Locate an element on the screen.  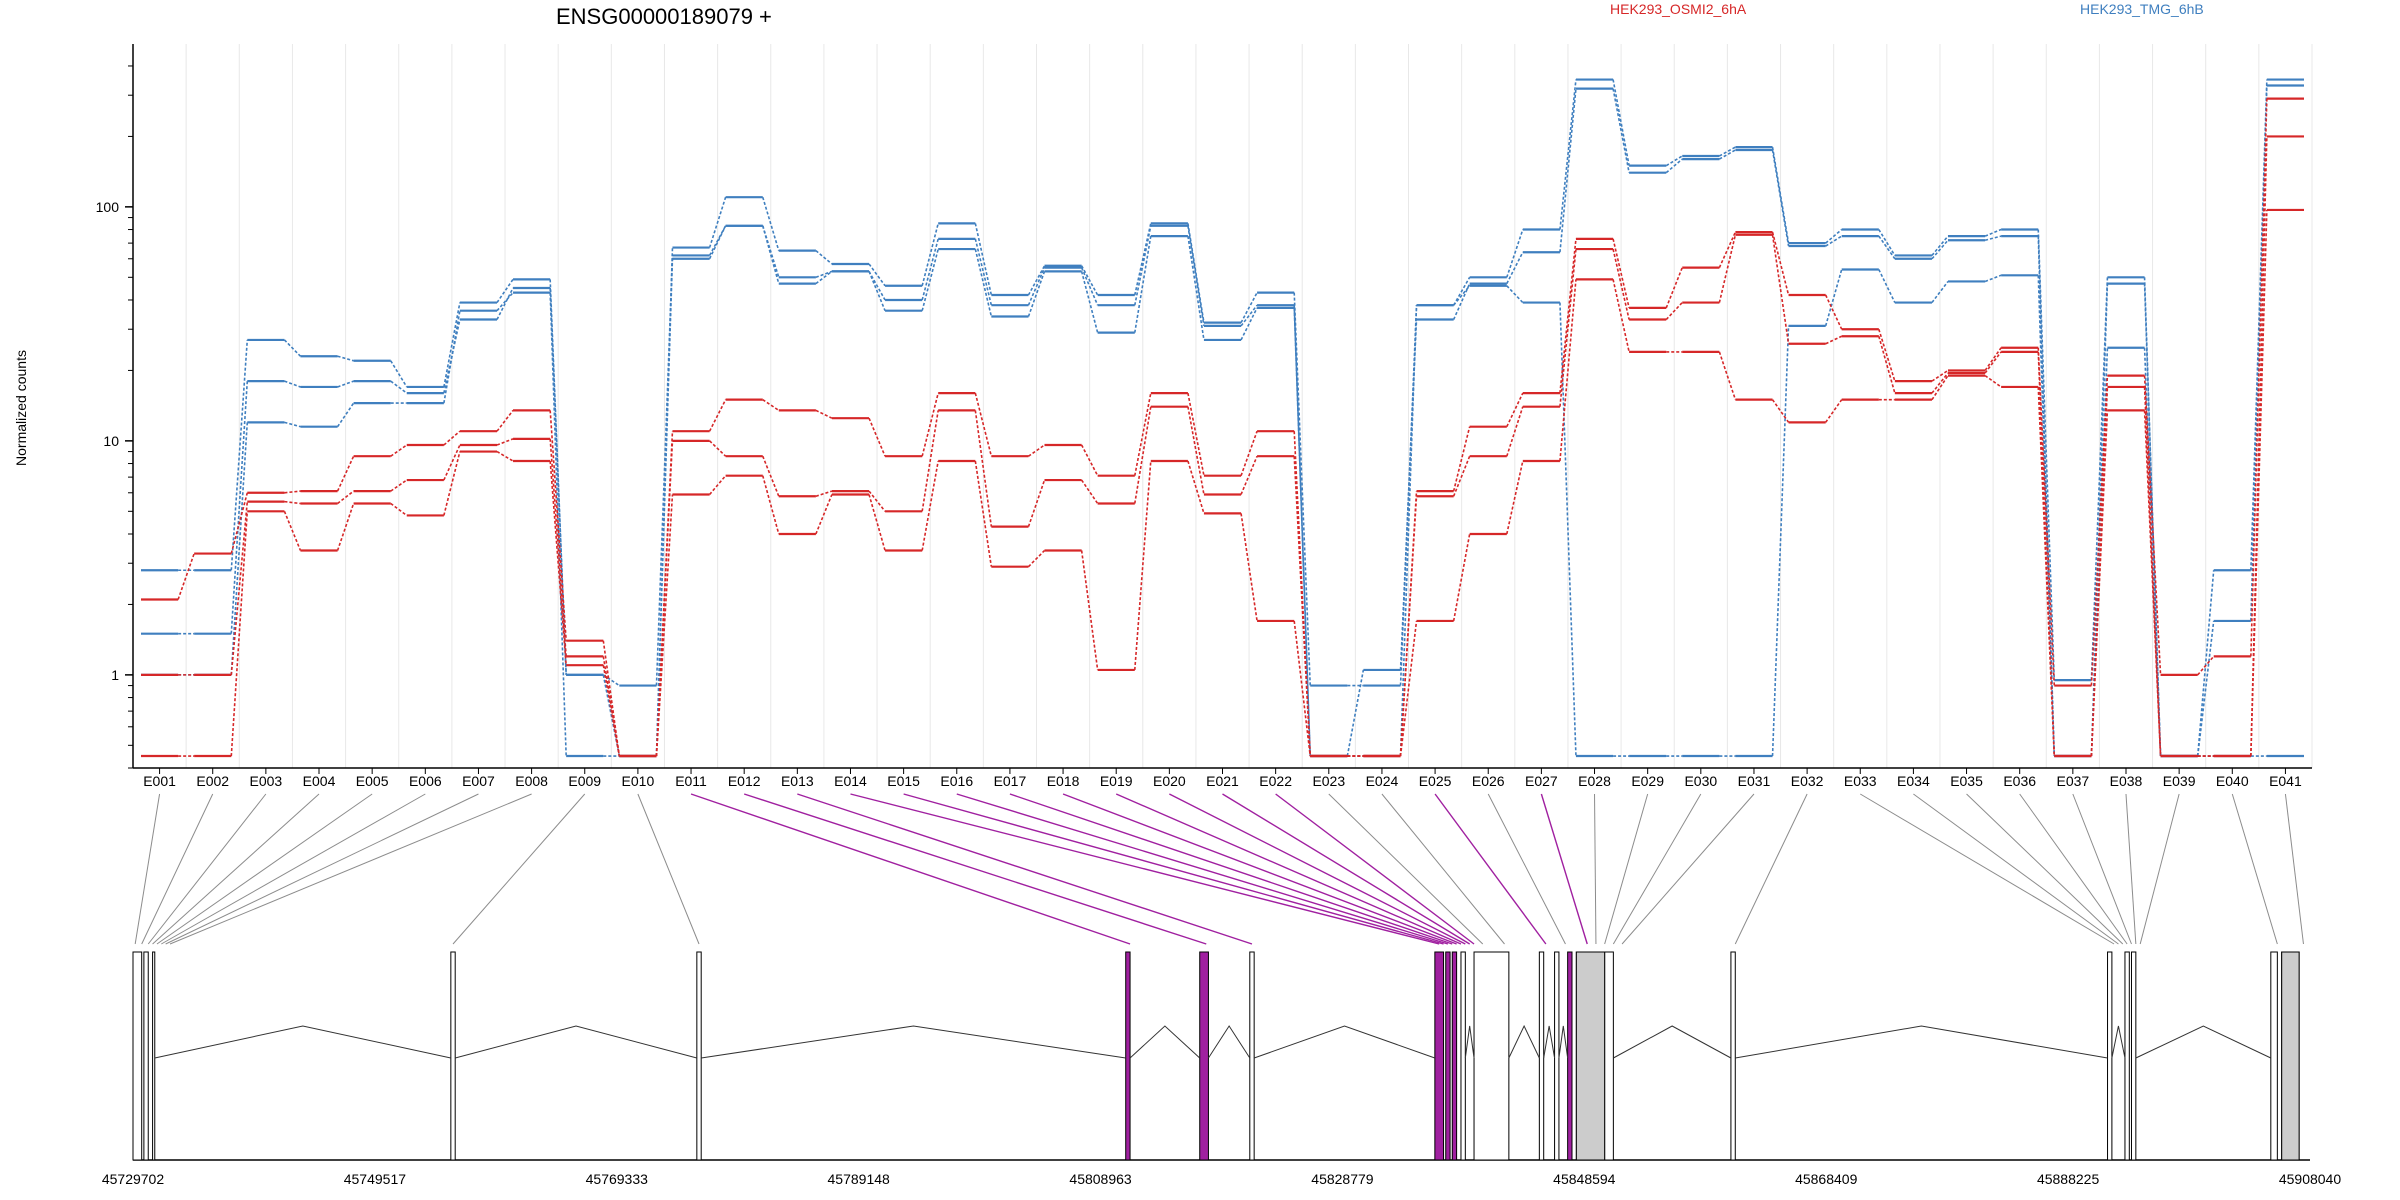
connector-E022 is located at coordinates (1375, 869).